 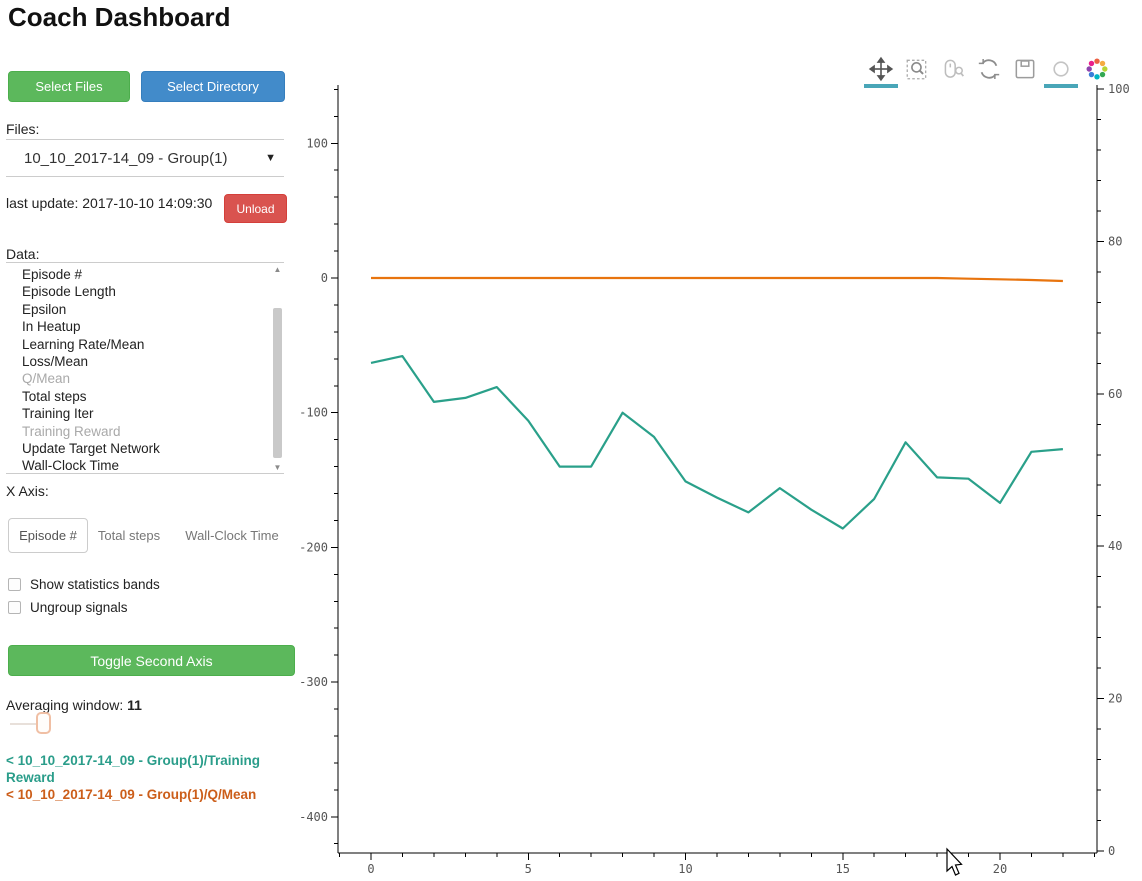 I want to click on files-label: Files:, so click(x=23, y=129).